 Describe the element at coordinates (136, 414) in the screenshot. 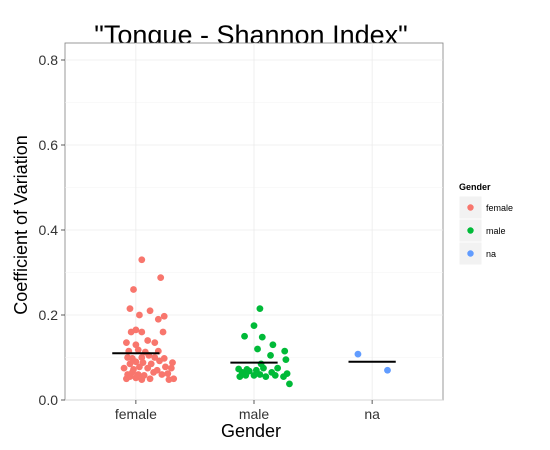

I see `x-tick-label: female` at that location.